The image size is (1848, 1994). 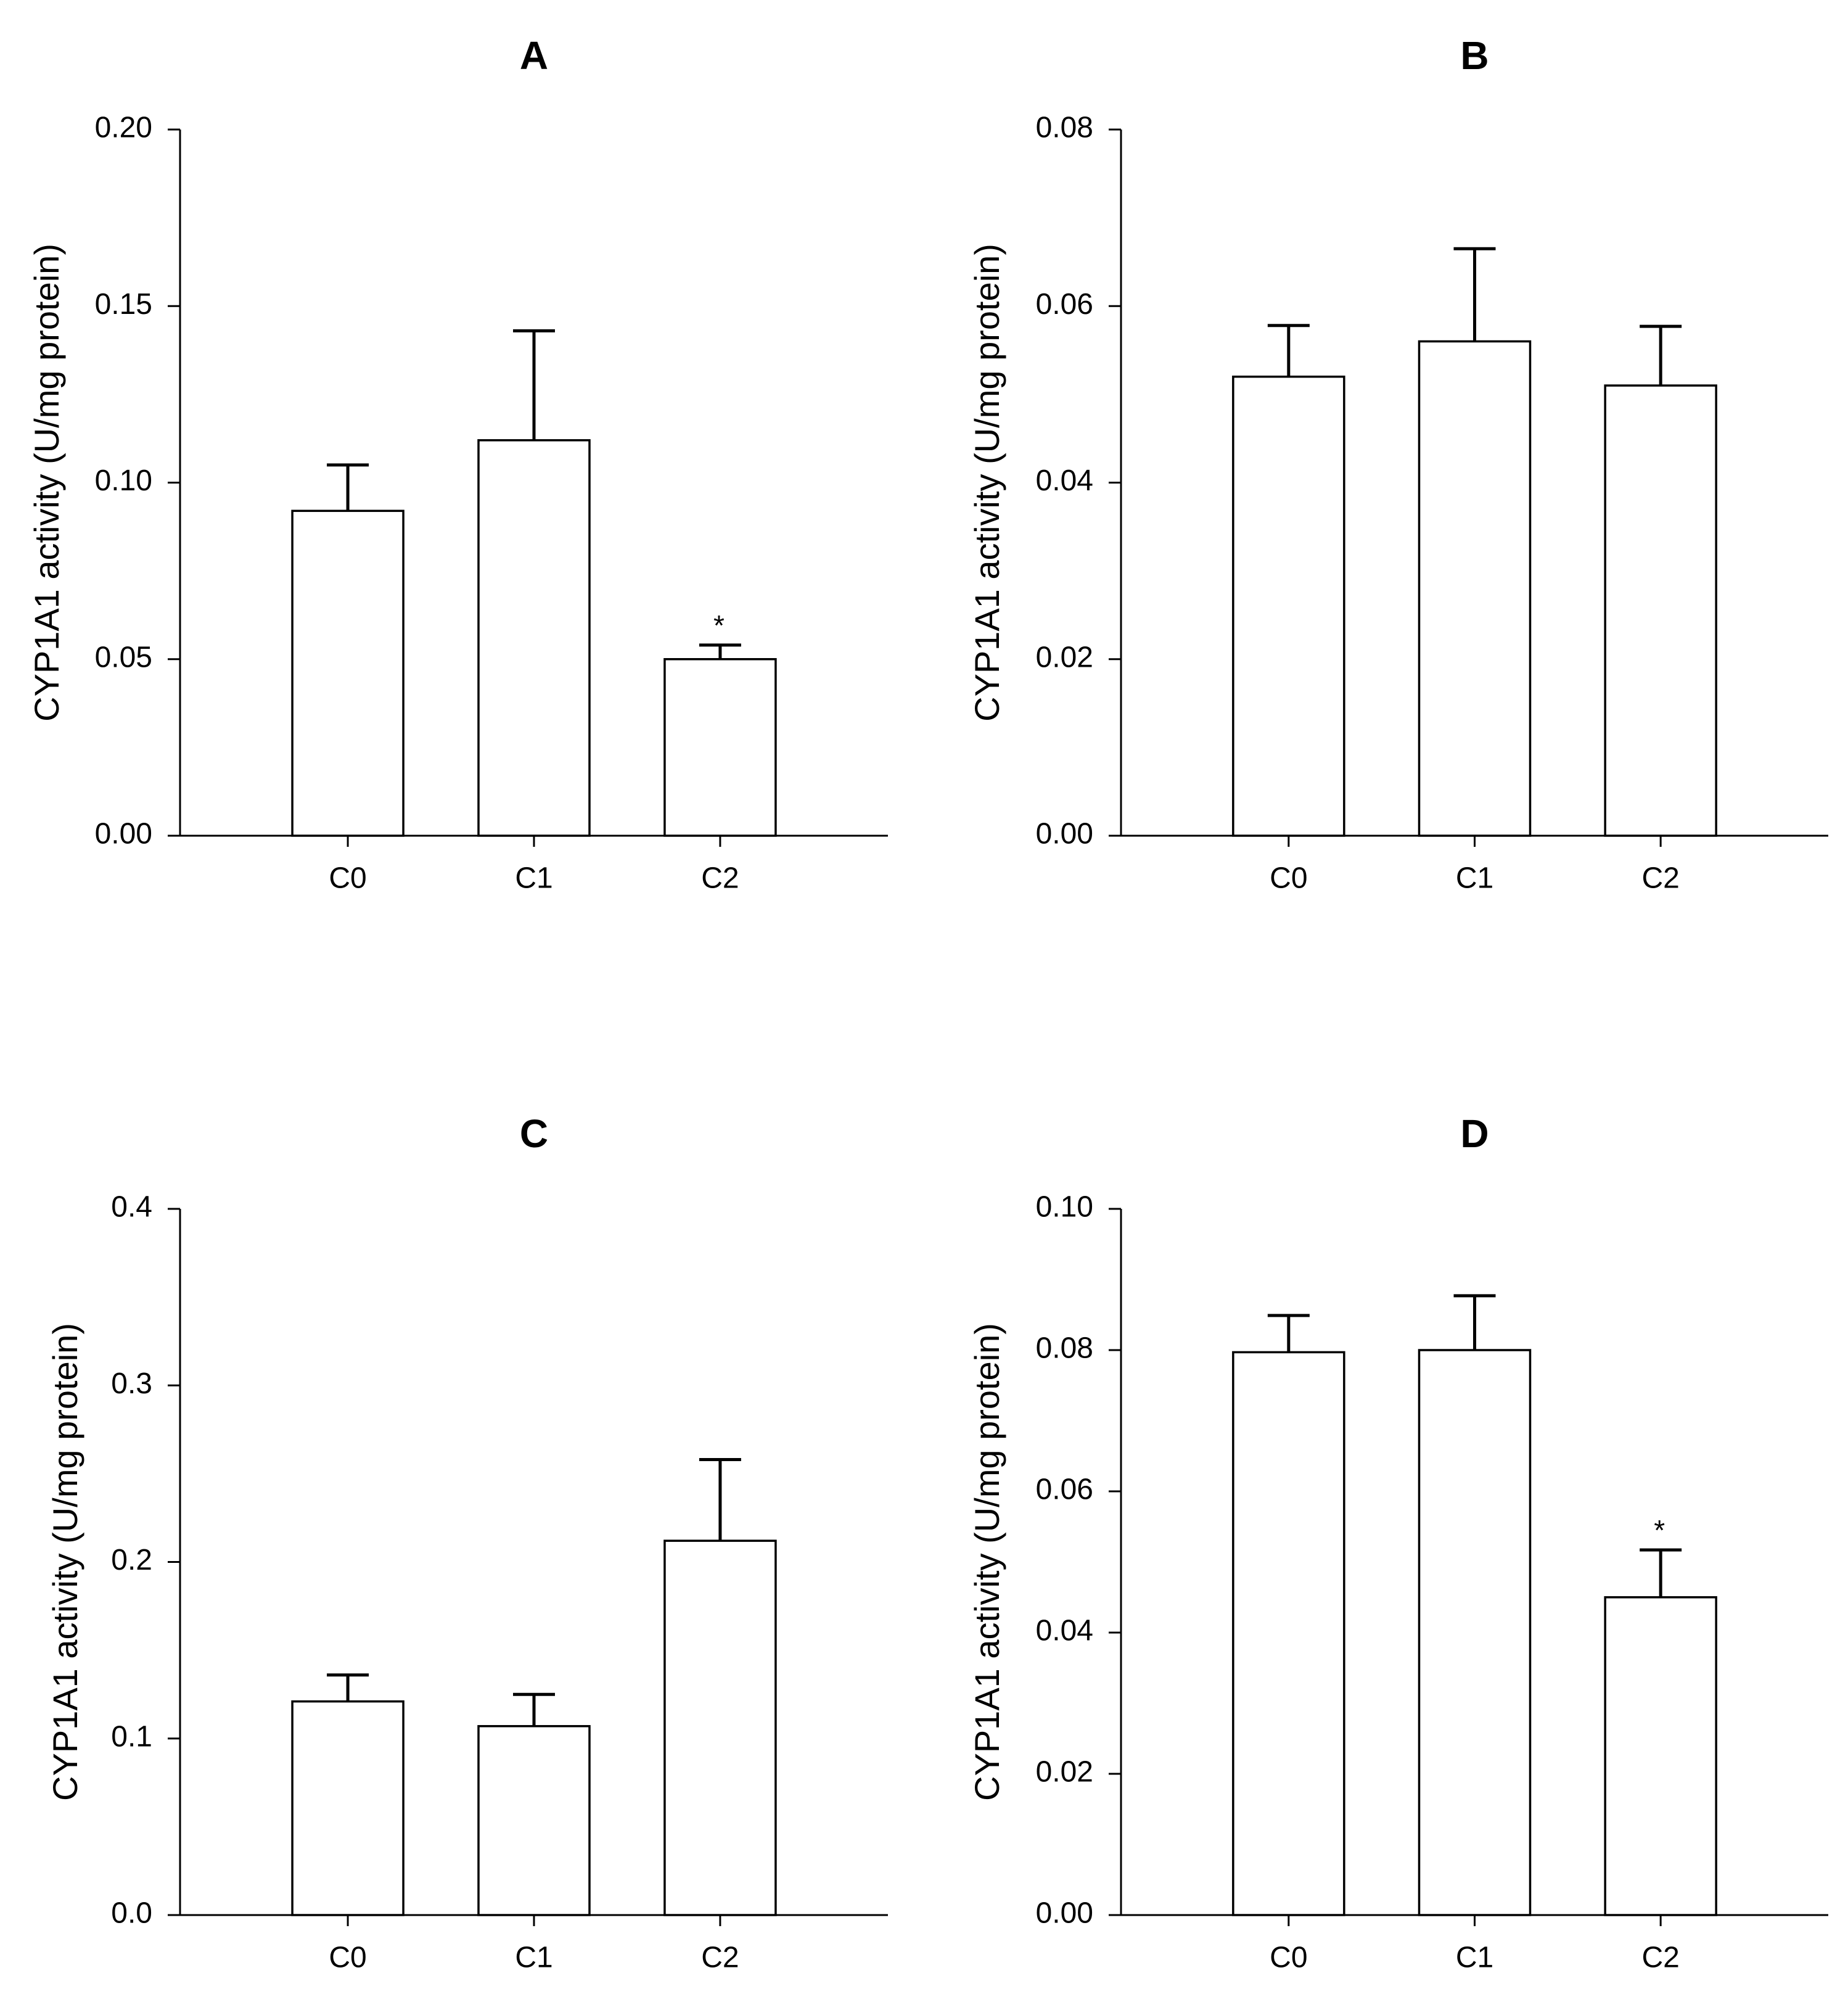 I want to click on x-tick-label-a: C0, so click(x=347, y=878).